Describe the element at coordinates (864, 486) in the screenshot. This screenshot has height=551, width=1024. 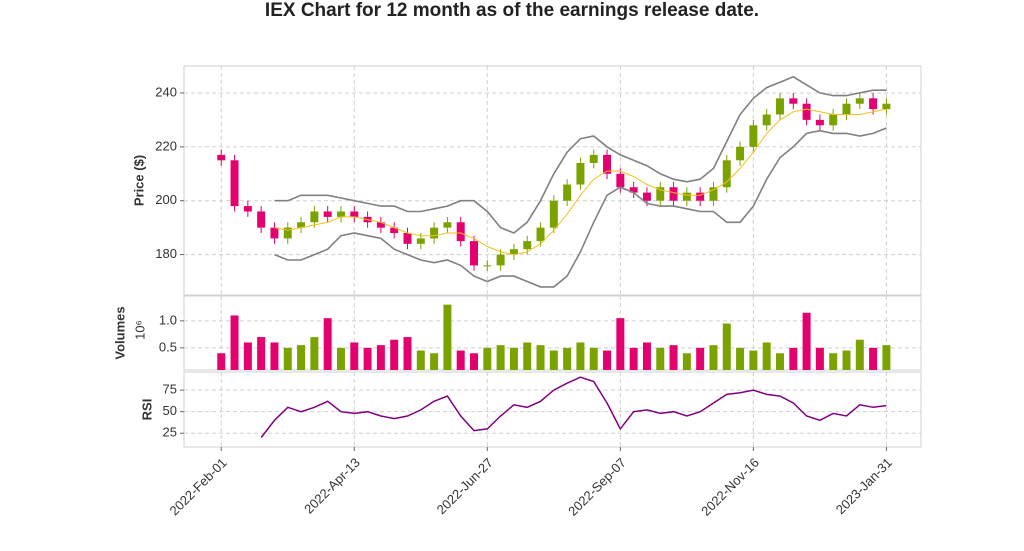
I see `x-tick-label: 2023-Jan-31` at that location.